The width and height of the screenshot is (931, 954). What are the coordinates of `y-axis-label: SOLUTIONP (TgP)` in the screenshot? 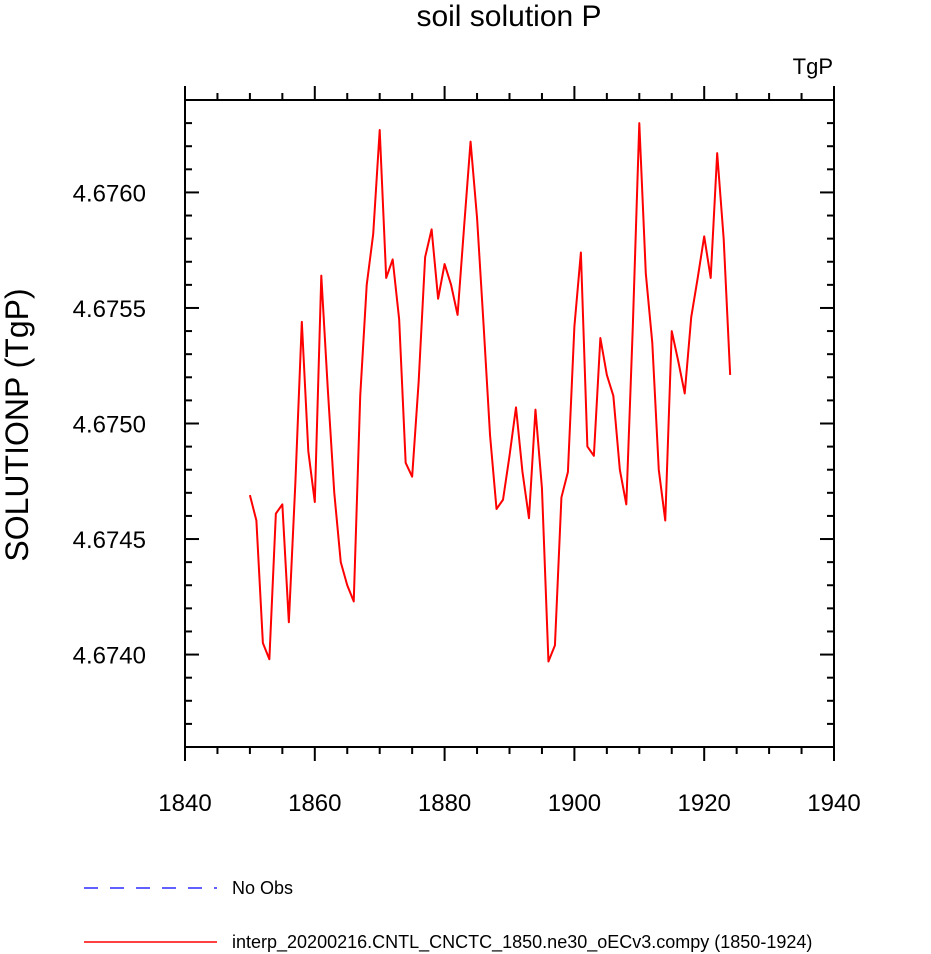 It's located at (17, 424).